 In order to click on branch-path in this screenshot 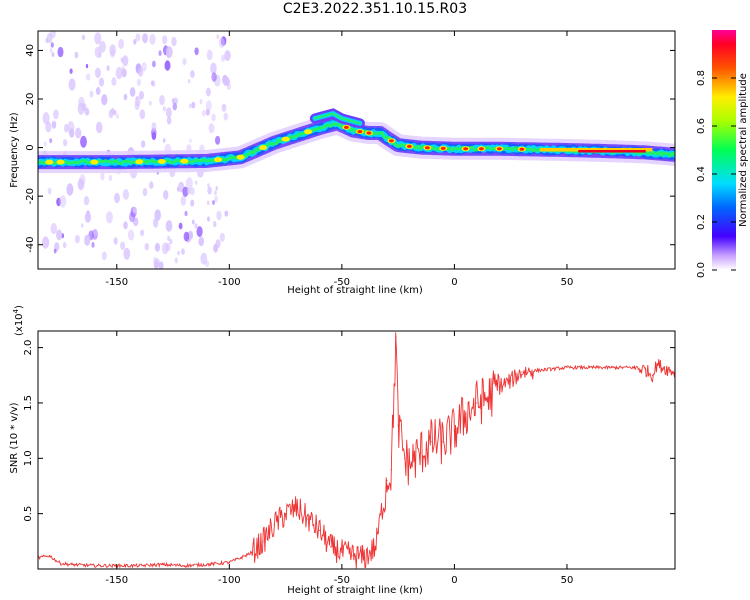, I will do `click(337, 118)`.